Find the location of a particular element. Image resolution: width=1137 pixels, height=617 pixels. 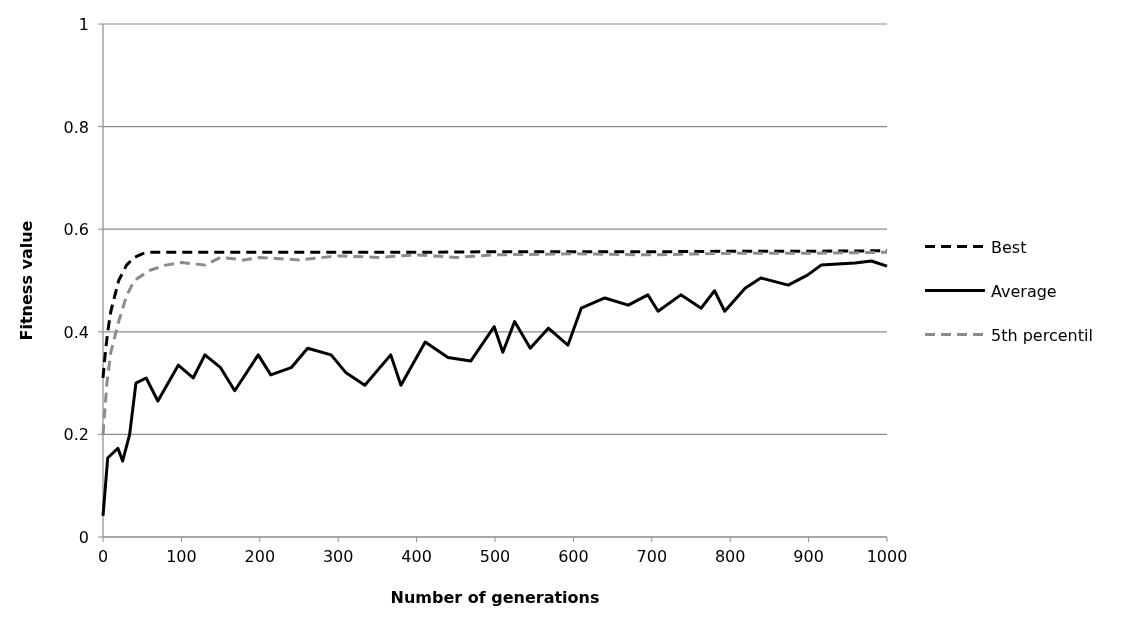

x-tick-label: 300 is located at coordinates (338, 556).